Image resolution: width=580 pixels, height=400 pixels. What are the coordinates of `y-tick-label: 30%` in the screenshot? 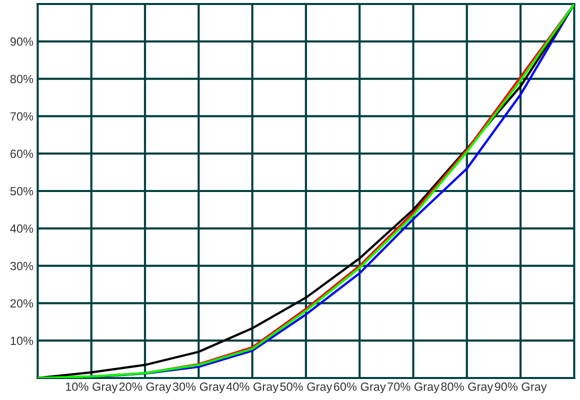 It's located at (22, 266).